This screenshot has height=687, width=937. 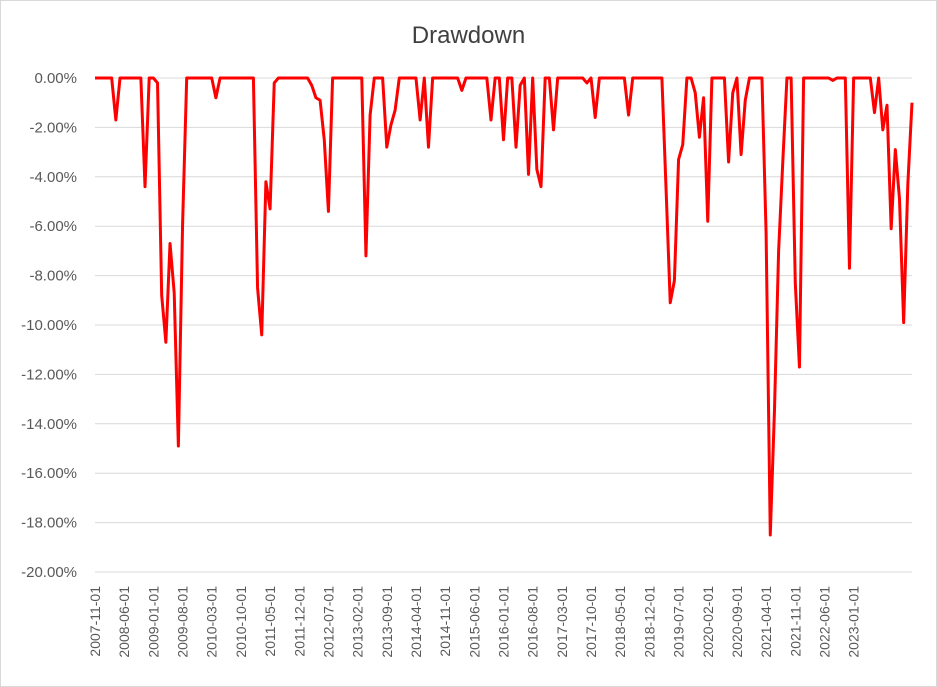 I want to click on x-tick-label: 2014-04-01, so click(x=416, y=622).